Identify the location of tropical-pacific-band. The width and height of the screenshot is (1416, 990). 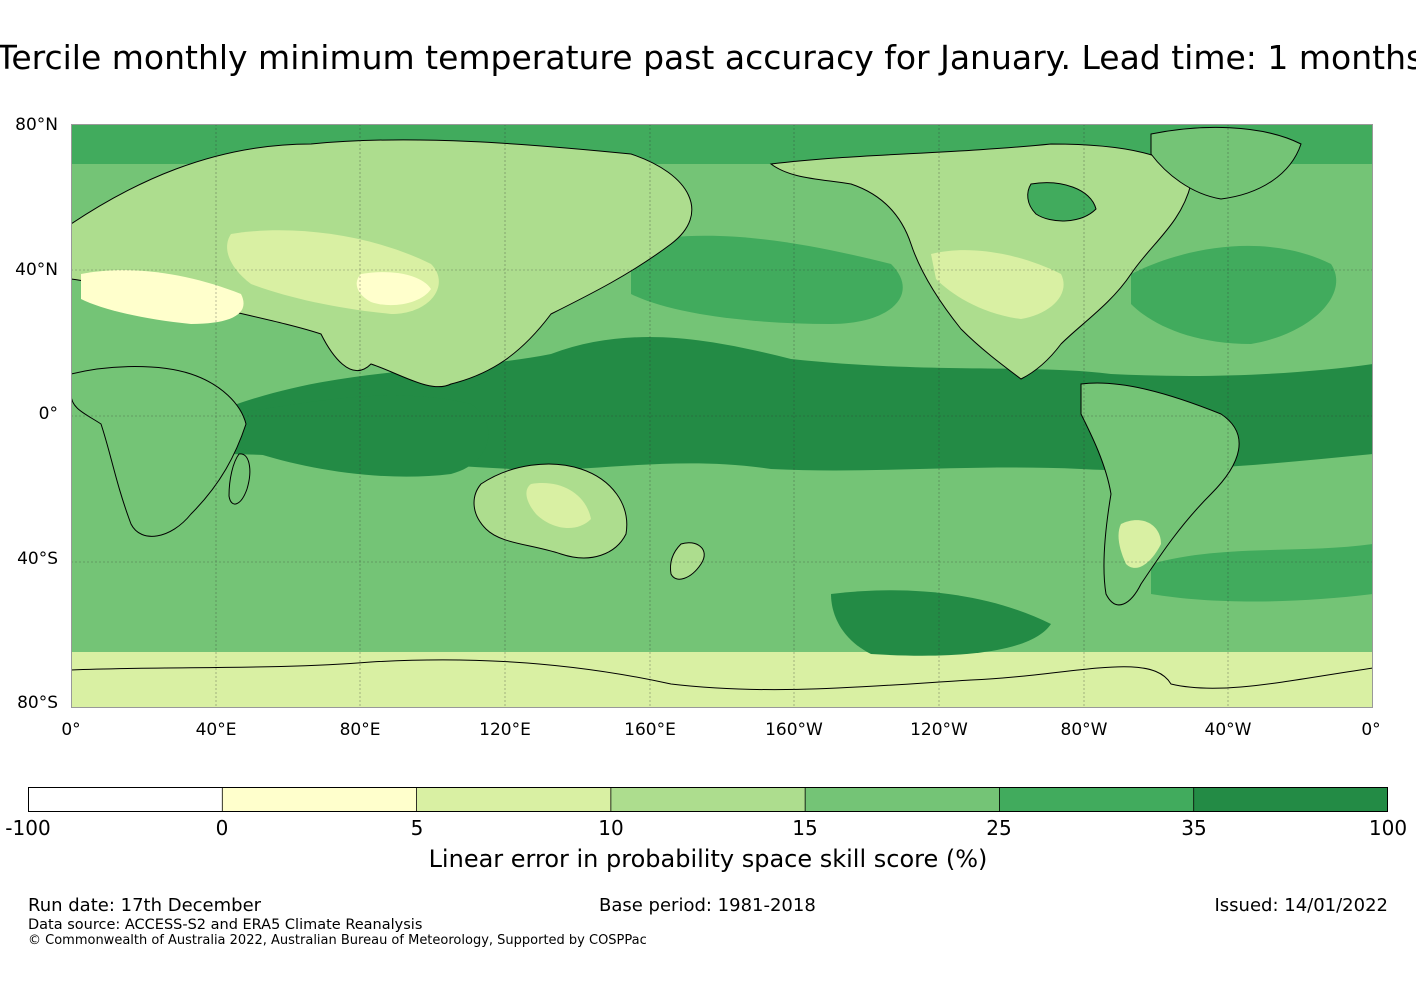
(792, 404).